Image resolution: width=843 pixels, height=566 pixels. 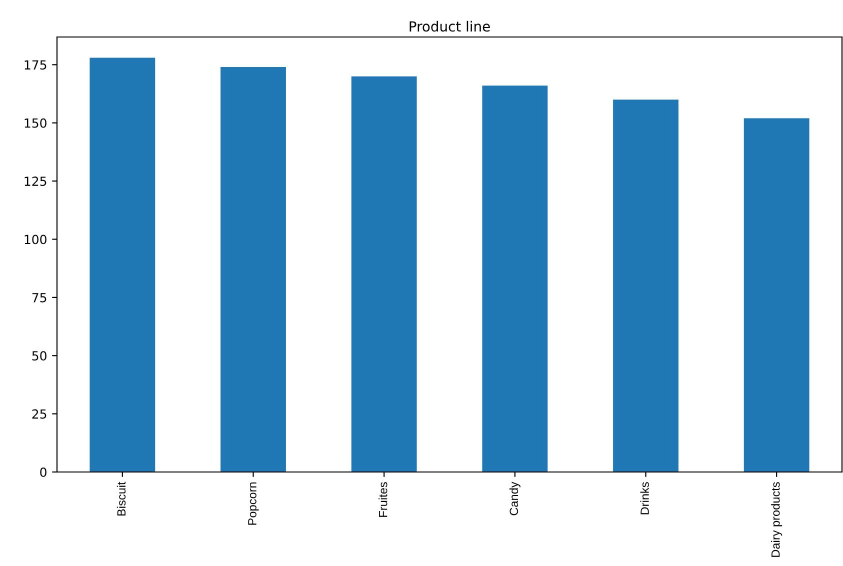 I want to click on x-tick-label: Biscuit, so click(x=121, y=499).